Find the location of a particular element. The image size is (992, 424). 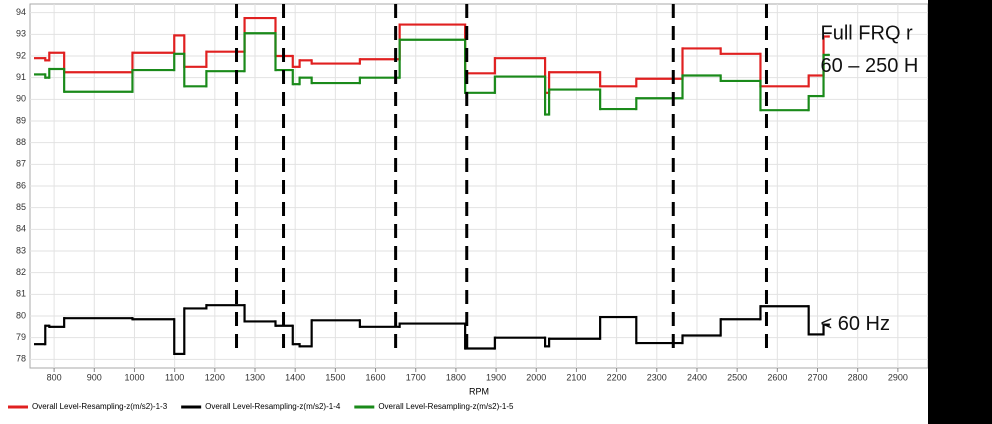

legend-label: Overall Level-Resampling-z(m/s2)-1-3 is located at coordinates (100, 406).